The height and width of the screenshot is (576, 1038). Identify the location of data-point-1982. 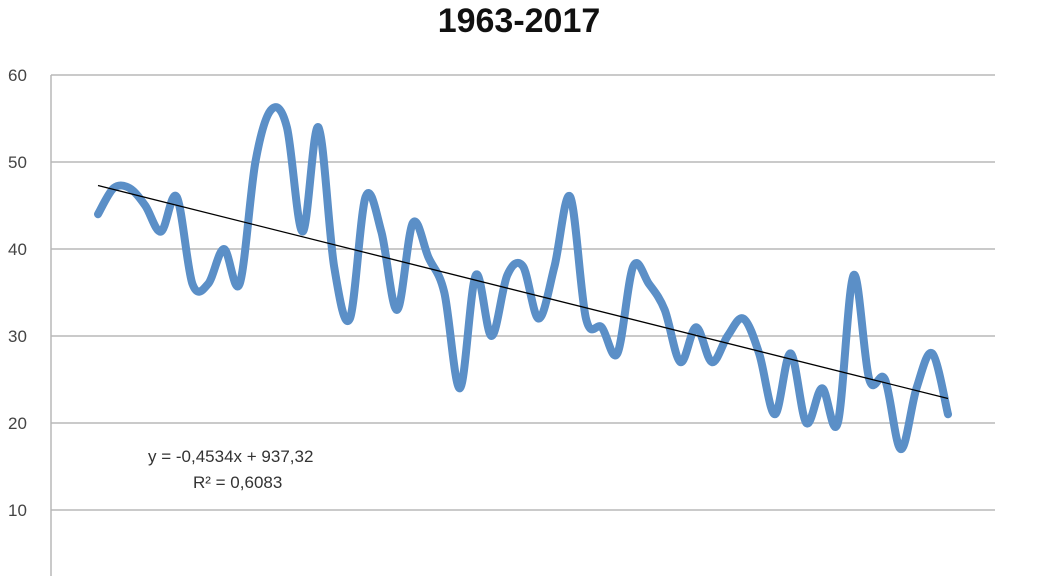
(397, 310).